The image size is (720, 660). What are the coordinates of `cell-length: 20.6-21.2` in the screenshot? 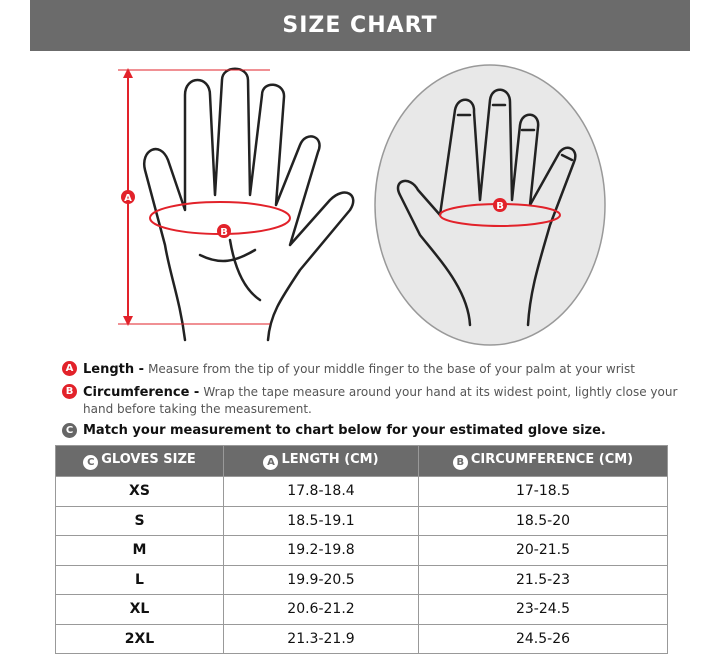 It's located at (321, 609).